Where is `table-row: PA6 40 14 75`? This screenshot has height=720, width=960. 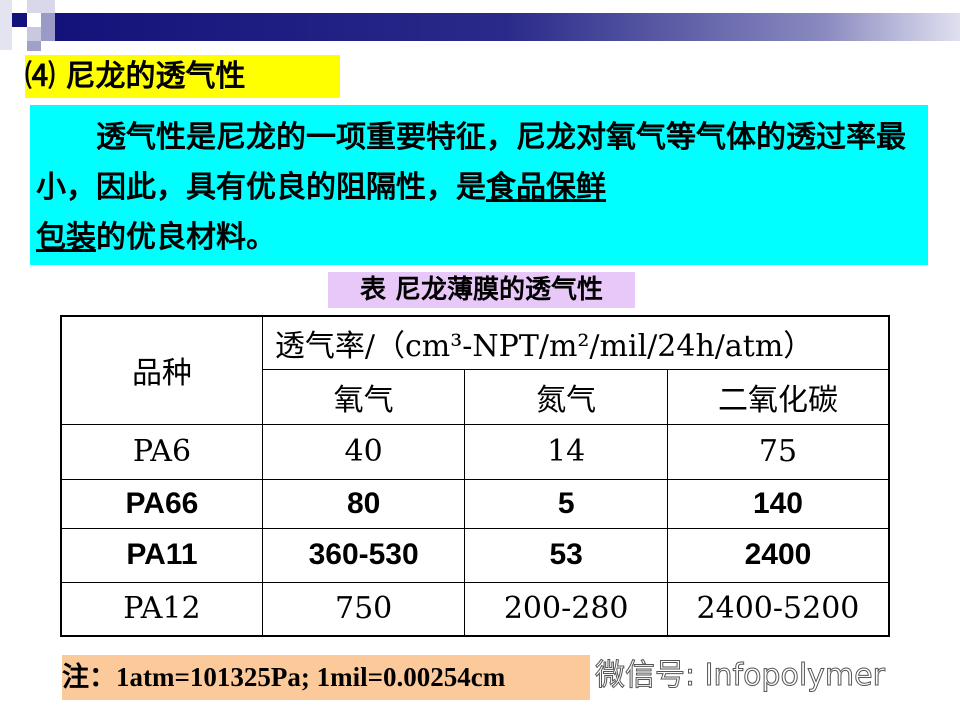 table-row: PA6 40 14 75 is located at coordinates (475, 451).